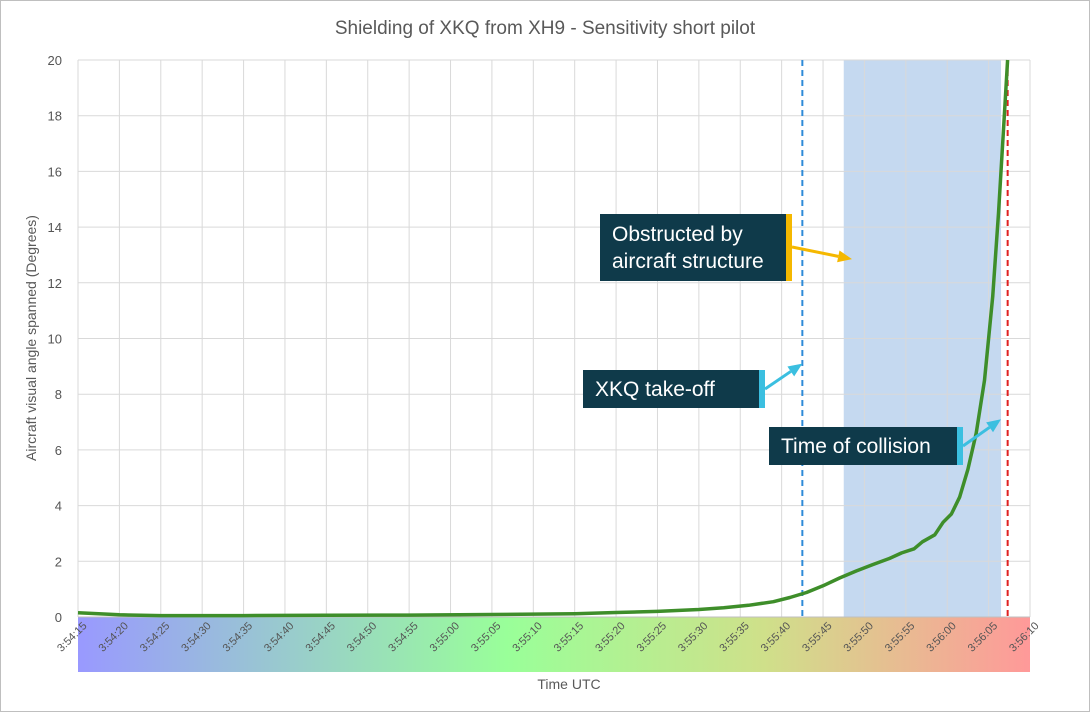 The image size is (1090, 712). I want to click on annotation-collision: Time of collision, so click(866, 446).